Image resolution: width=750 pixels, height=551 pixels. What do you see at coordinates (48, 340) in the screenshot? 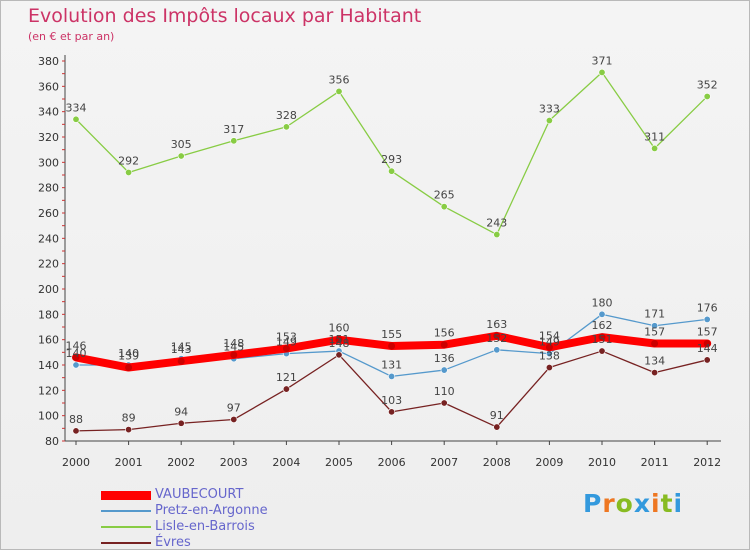
I see `y-tick-label: 160` at bounding box center [48, 340].